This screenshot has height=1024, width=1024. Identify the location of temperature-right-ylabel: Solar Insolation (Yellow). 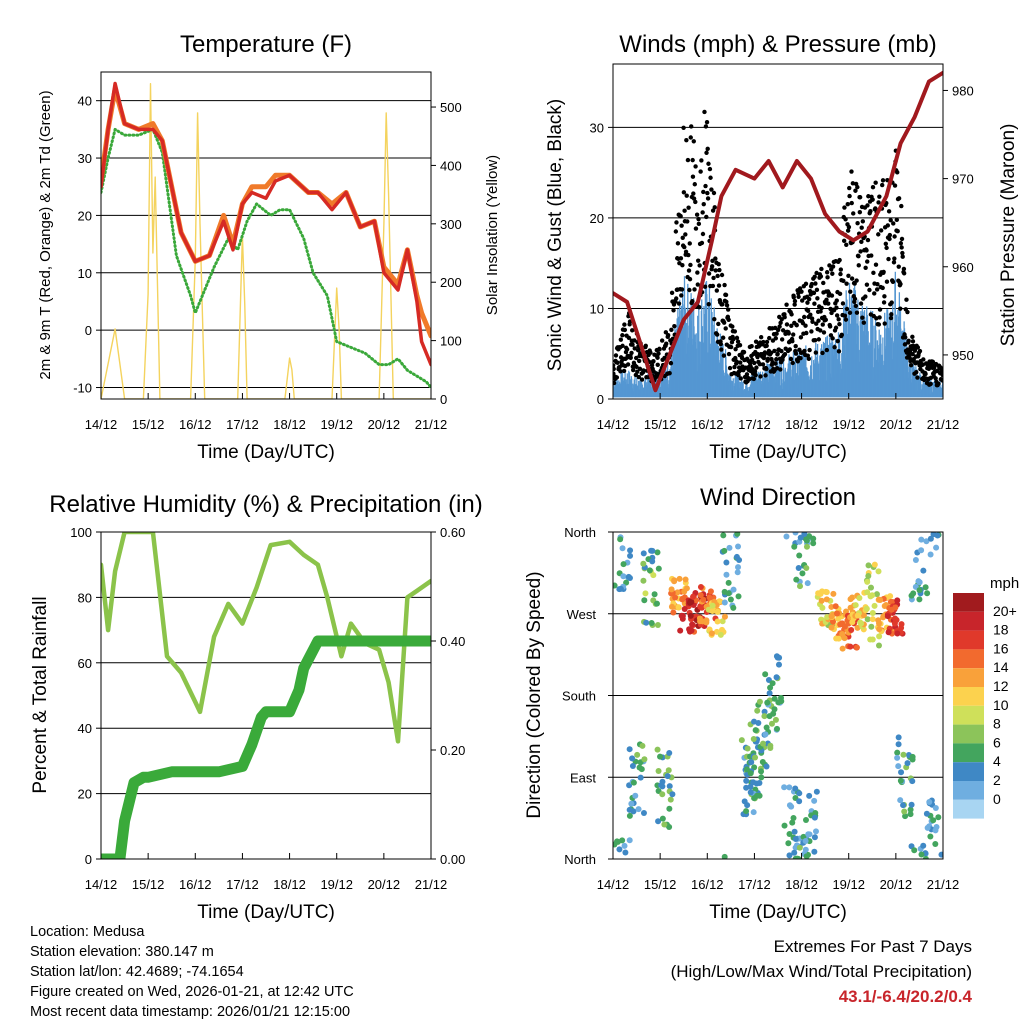
(492, 235).